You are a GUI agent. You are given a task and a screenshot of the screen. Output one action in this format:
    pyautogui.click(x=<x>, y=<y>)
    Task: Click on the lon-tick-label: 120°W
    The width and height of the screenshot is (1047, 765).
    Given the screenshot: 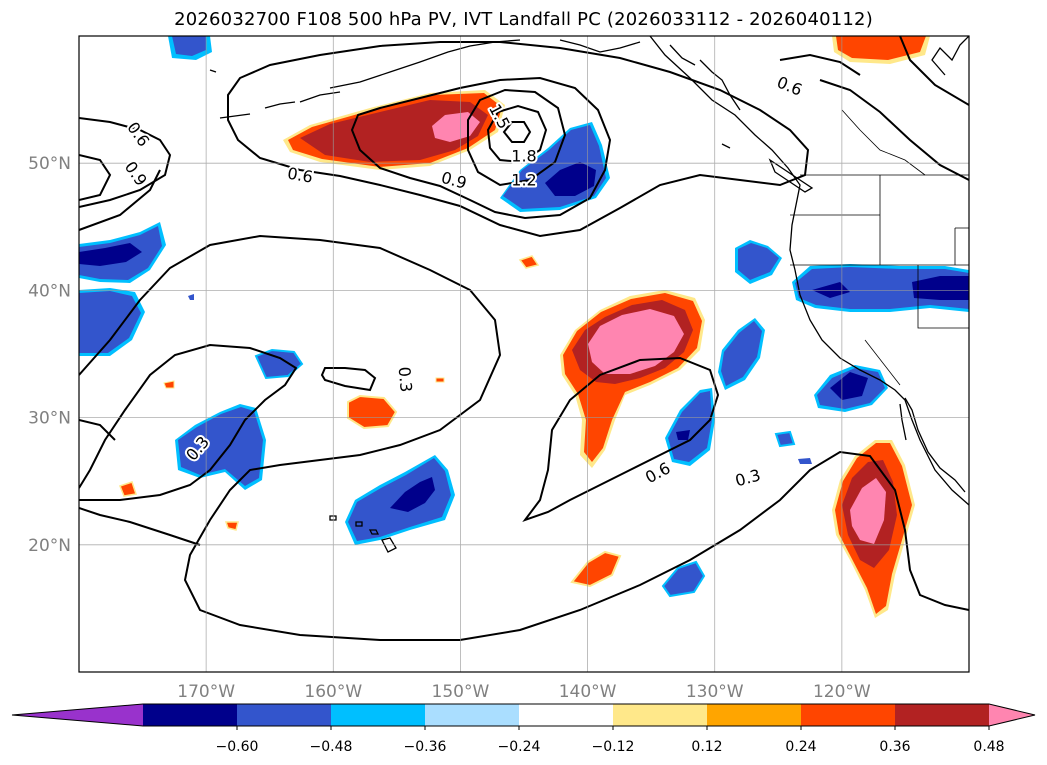 What is the action you would take?
    pyautogui.click(x=842, y=692)
    